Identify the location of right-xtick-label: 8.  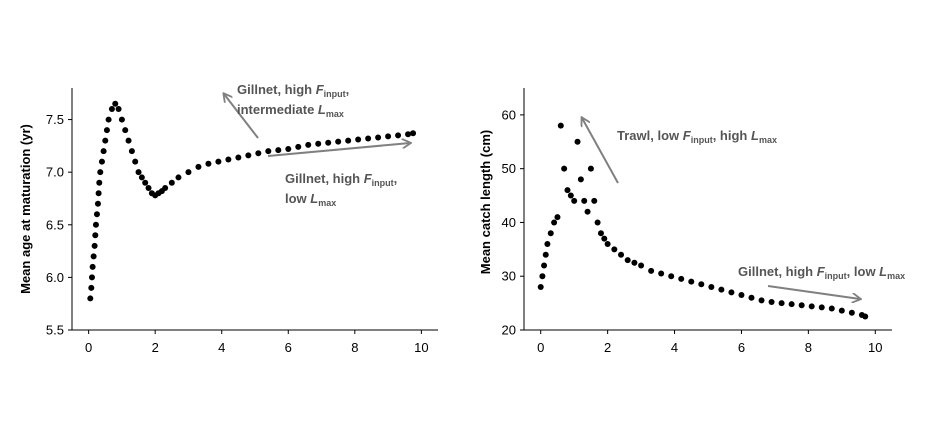
(808, 347).